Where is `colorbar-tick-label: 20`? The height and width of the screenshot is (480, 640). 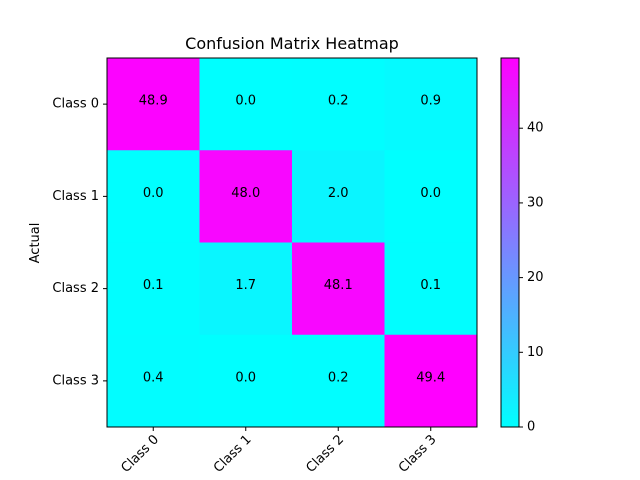 colorbar-tick-label: 20 is located at coordinates (535, 277).